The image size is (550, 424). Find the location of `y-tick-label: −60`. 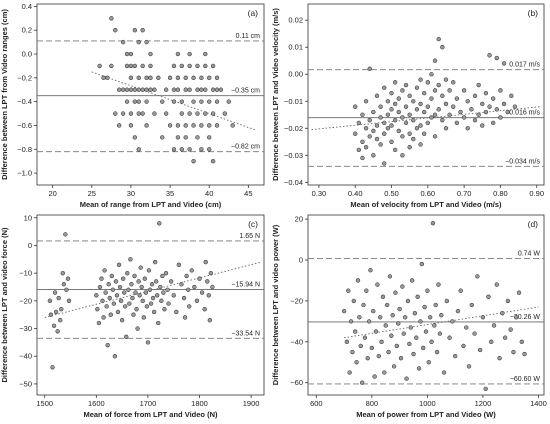

y-tick-label: −60 is located at coordinates (296, 382).